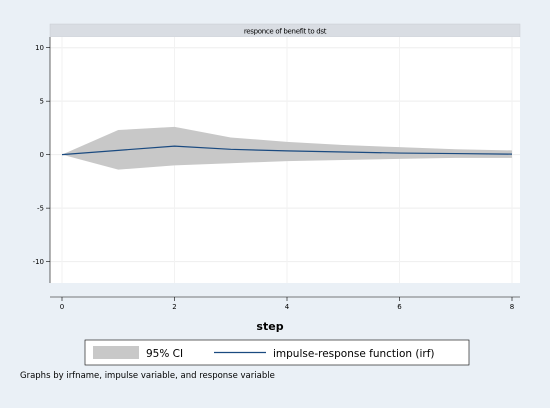 The width and height of the screenshot is (550, 408). What do you see at coordinates (269, 326) in the screenshot?
I see `x-axis-title: step` at bounding box center [269, 326].